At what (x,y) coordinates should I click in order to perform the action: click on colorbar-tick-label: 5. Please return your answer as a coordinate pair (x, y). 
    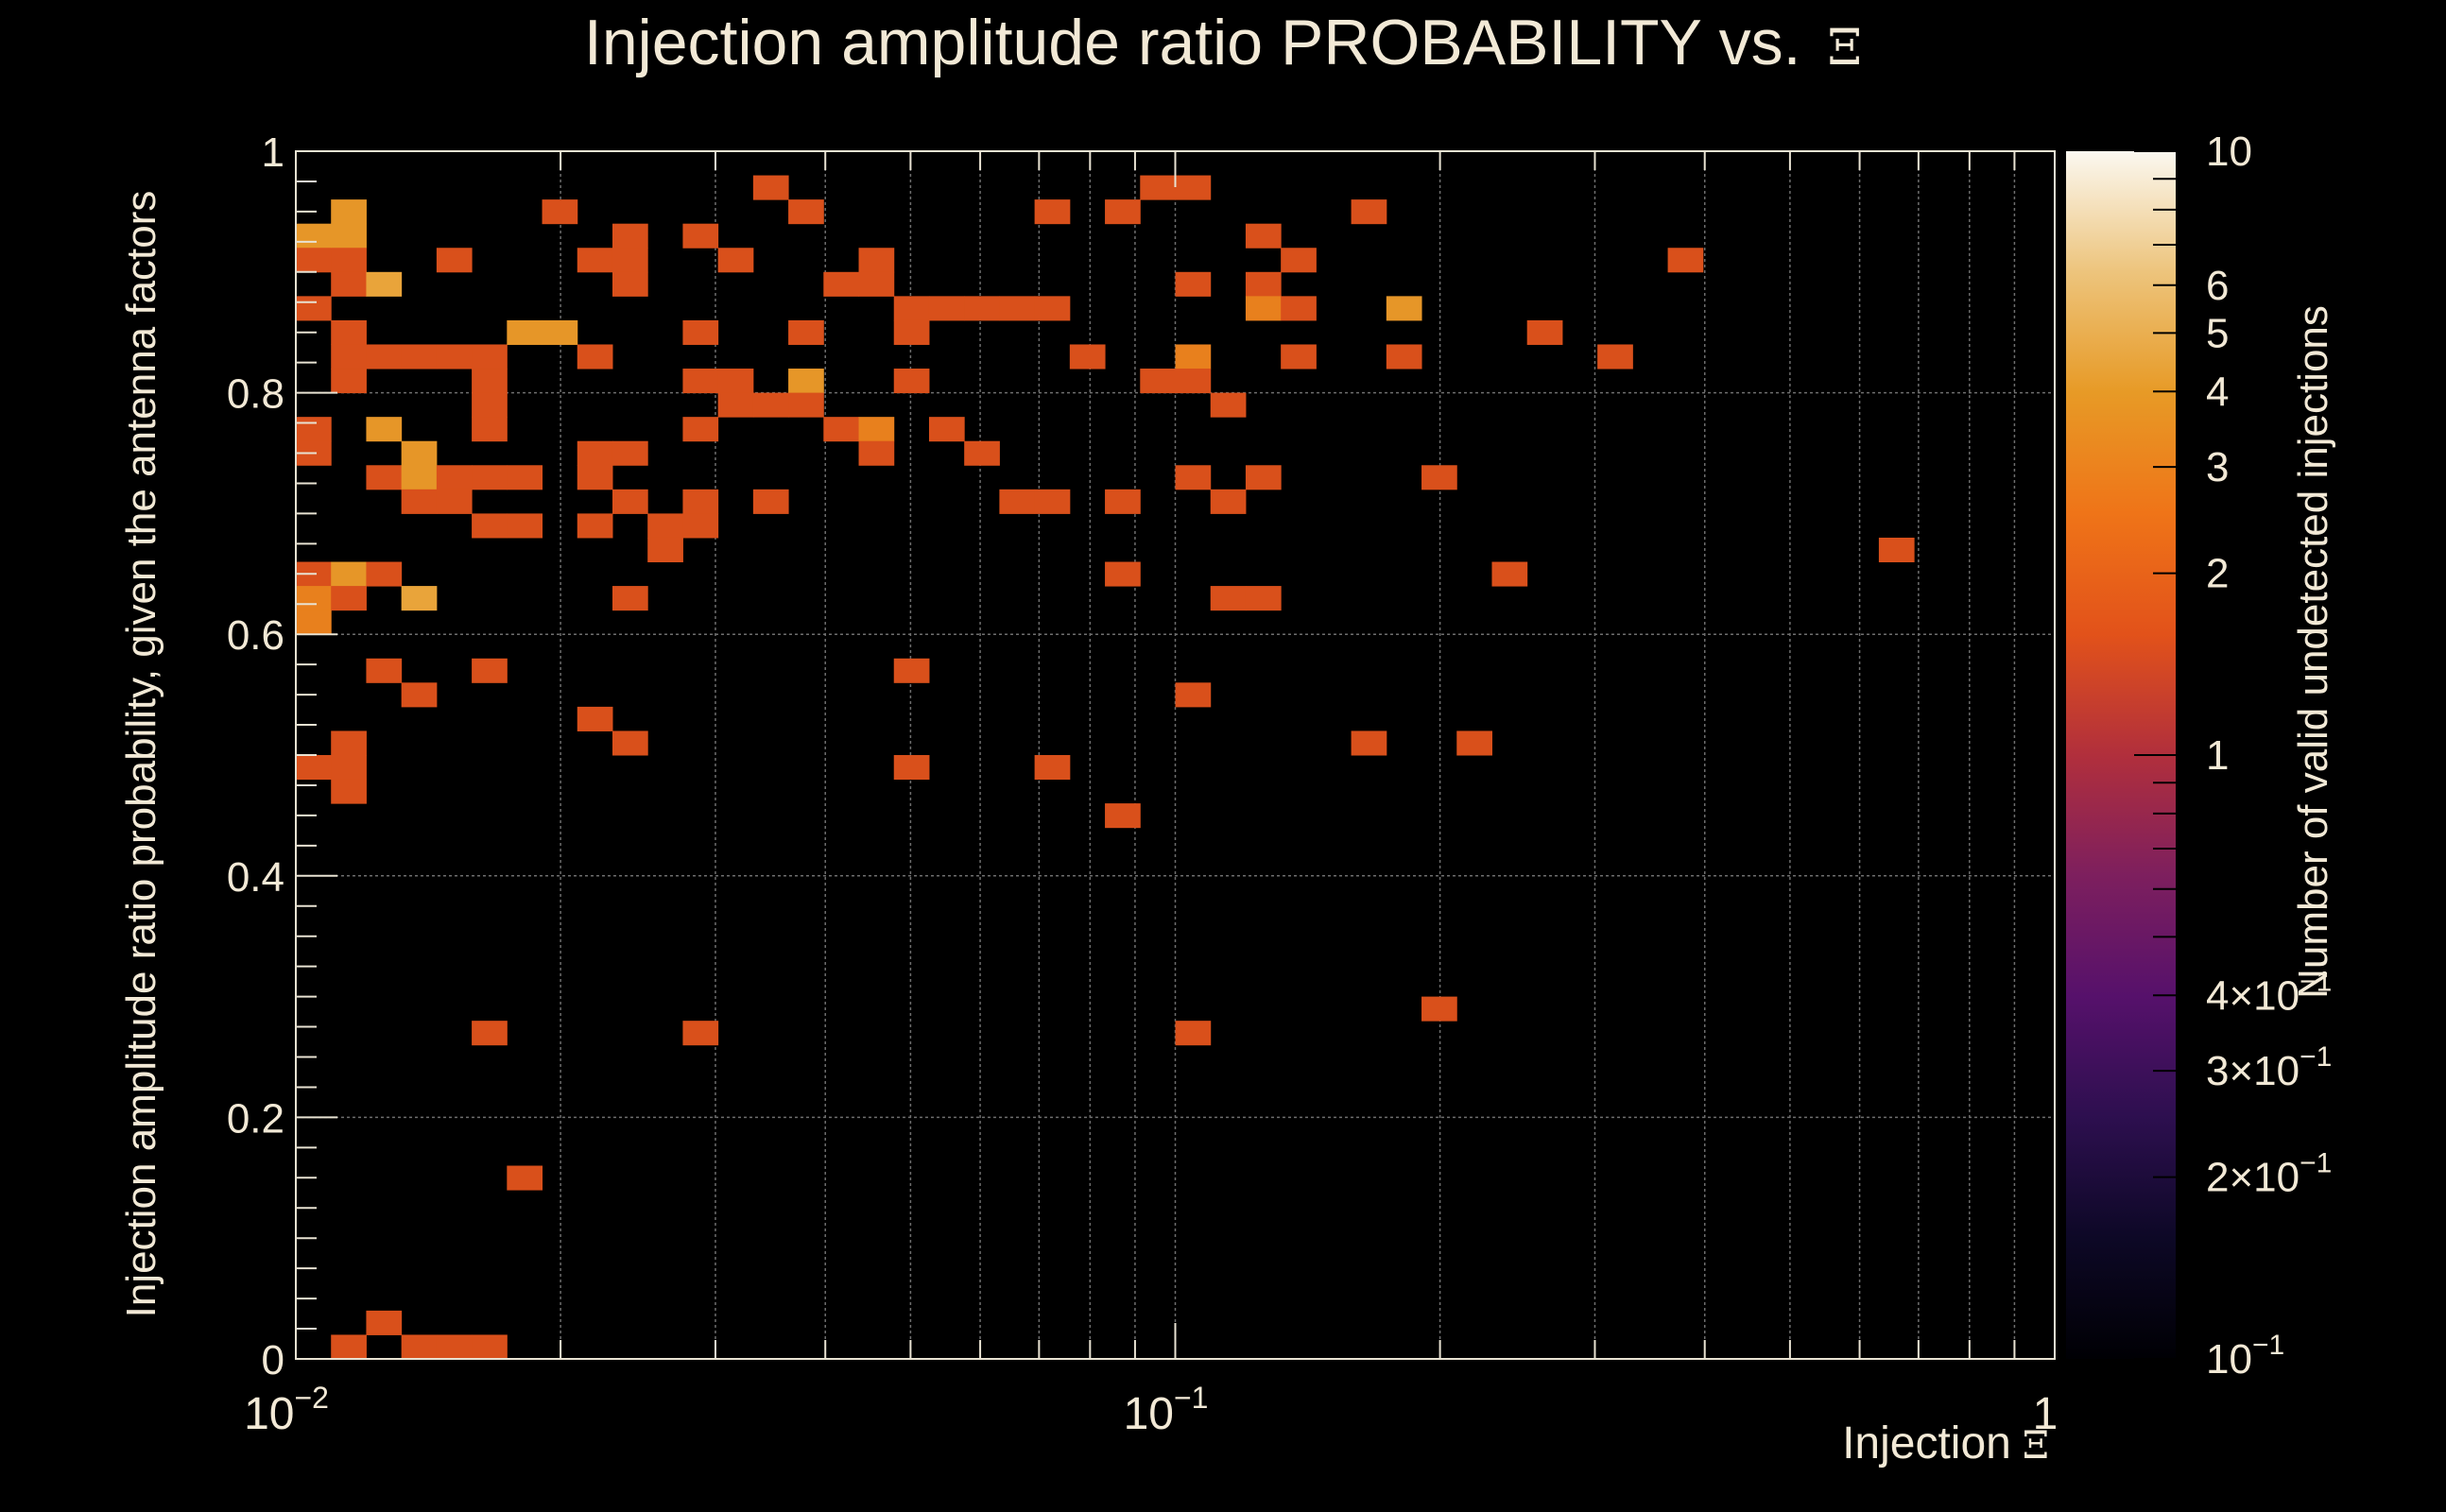
    Looking at the image, I should click on (2217, 333).